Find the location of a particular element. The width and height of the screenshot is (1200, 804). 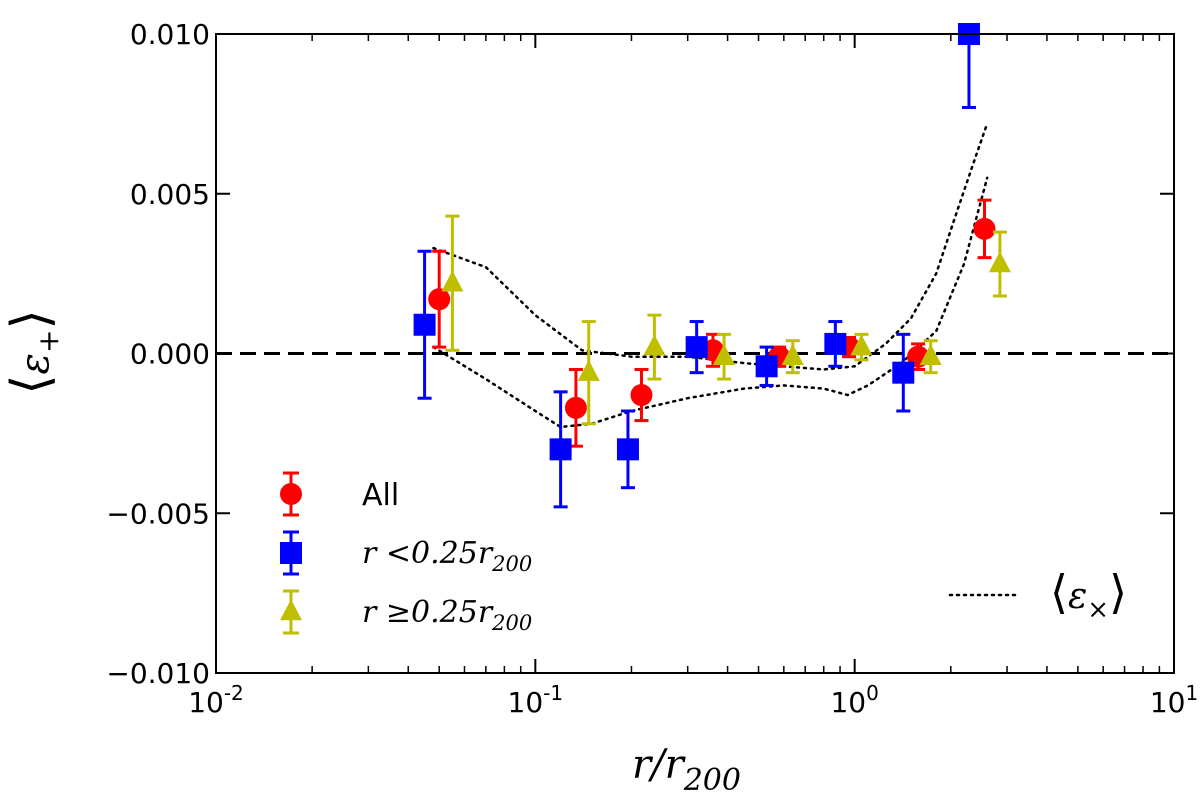

y-tick-label: 0.000 is located at coordinates (170, 354).